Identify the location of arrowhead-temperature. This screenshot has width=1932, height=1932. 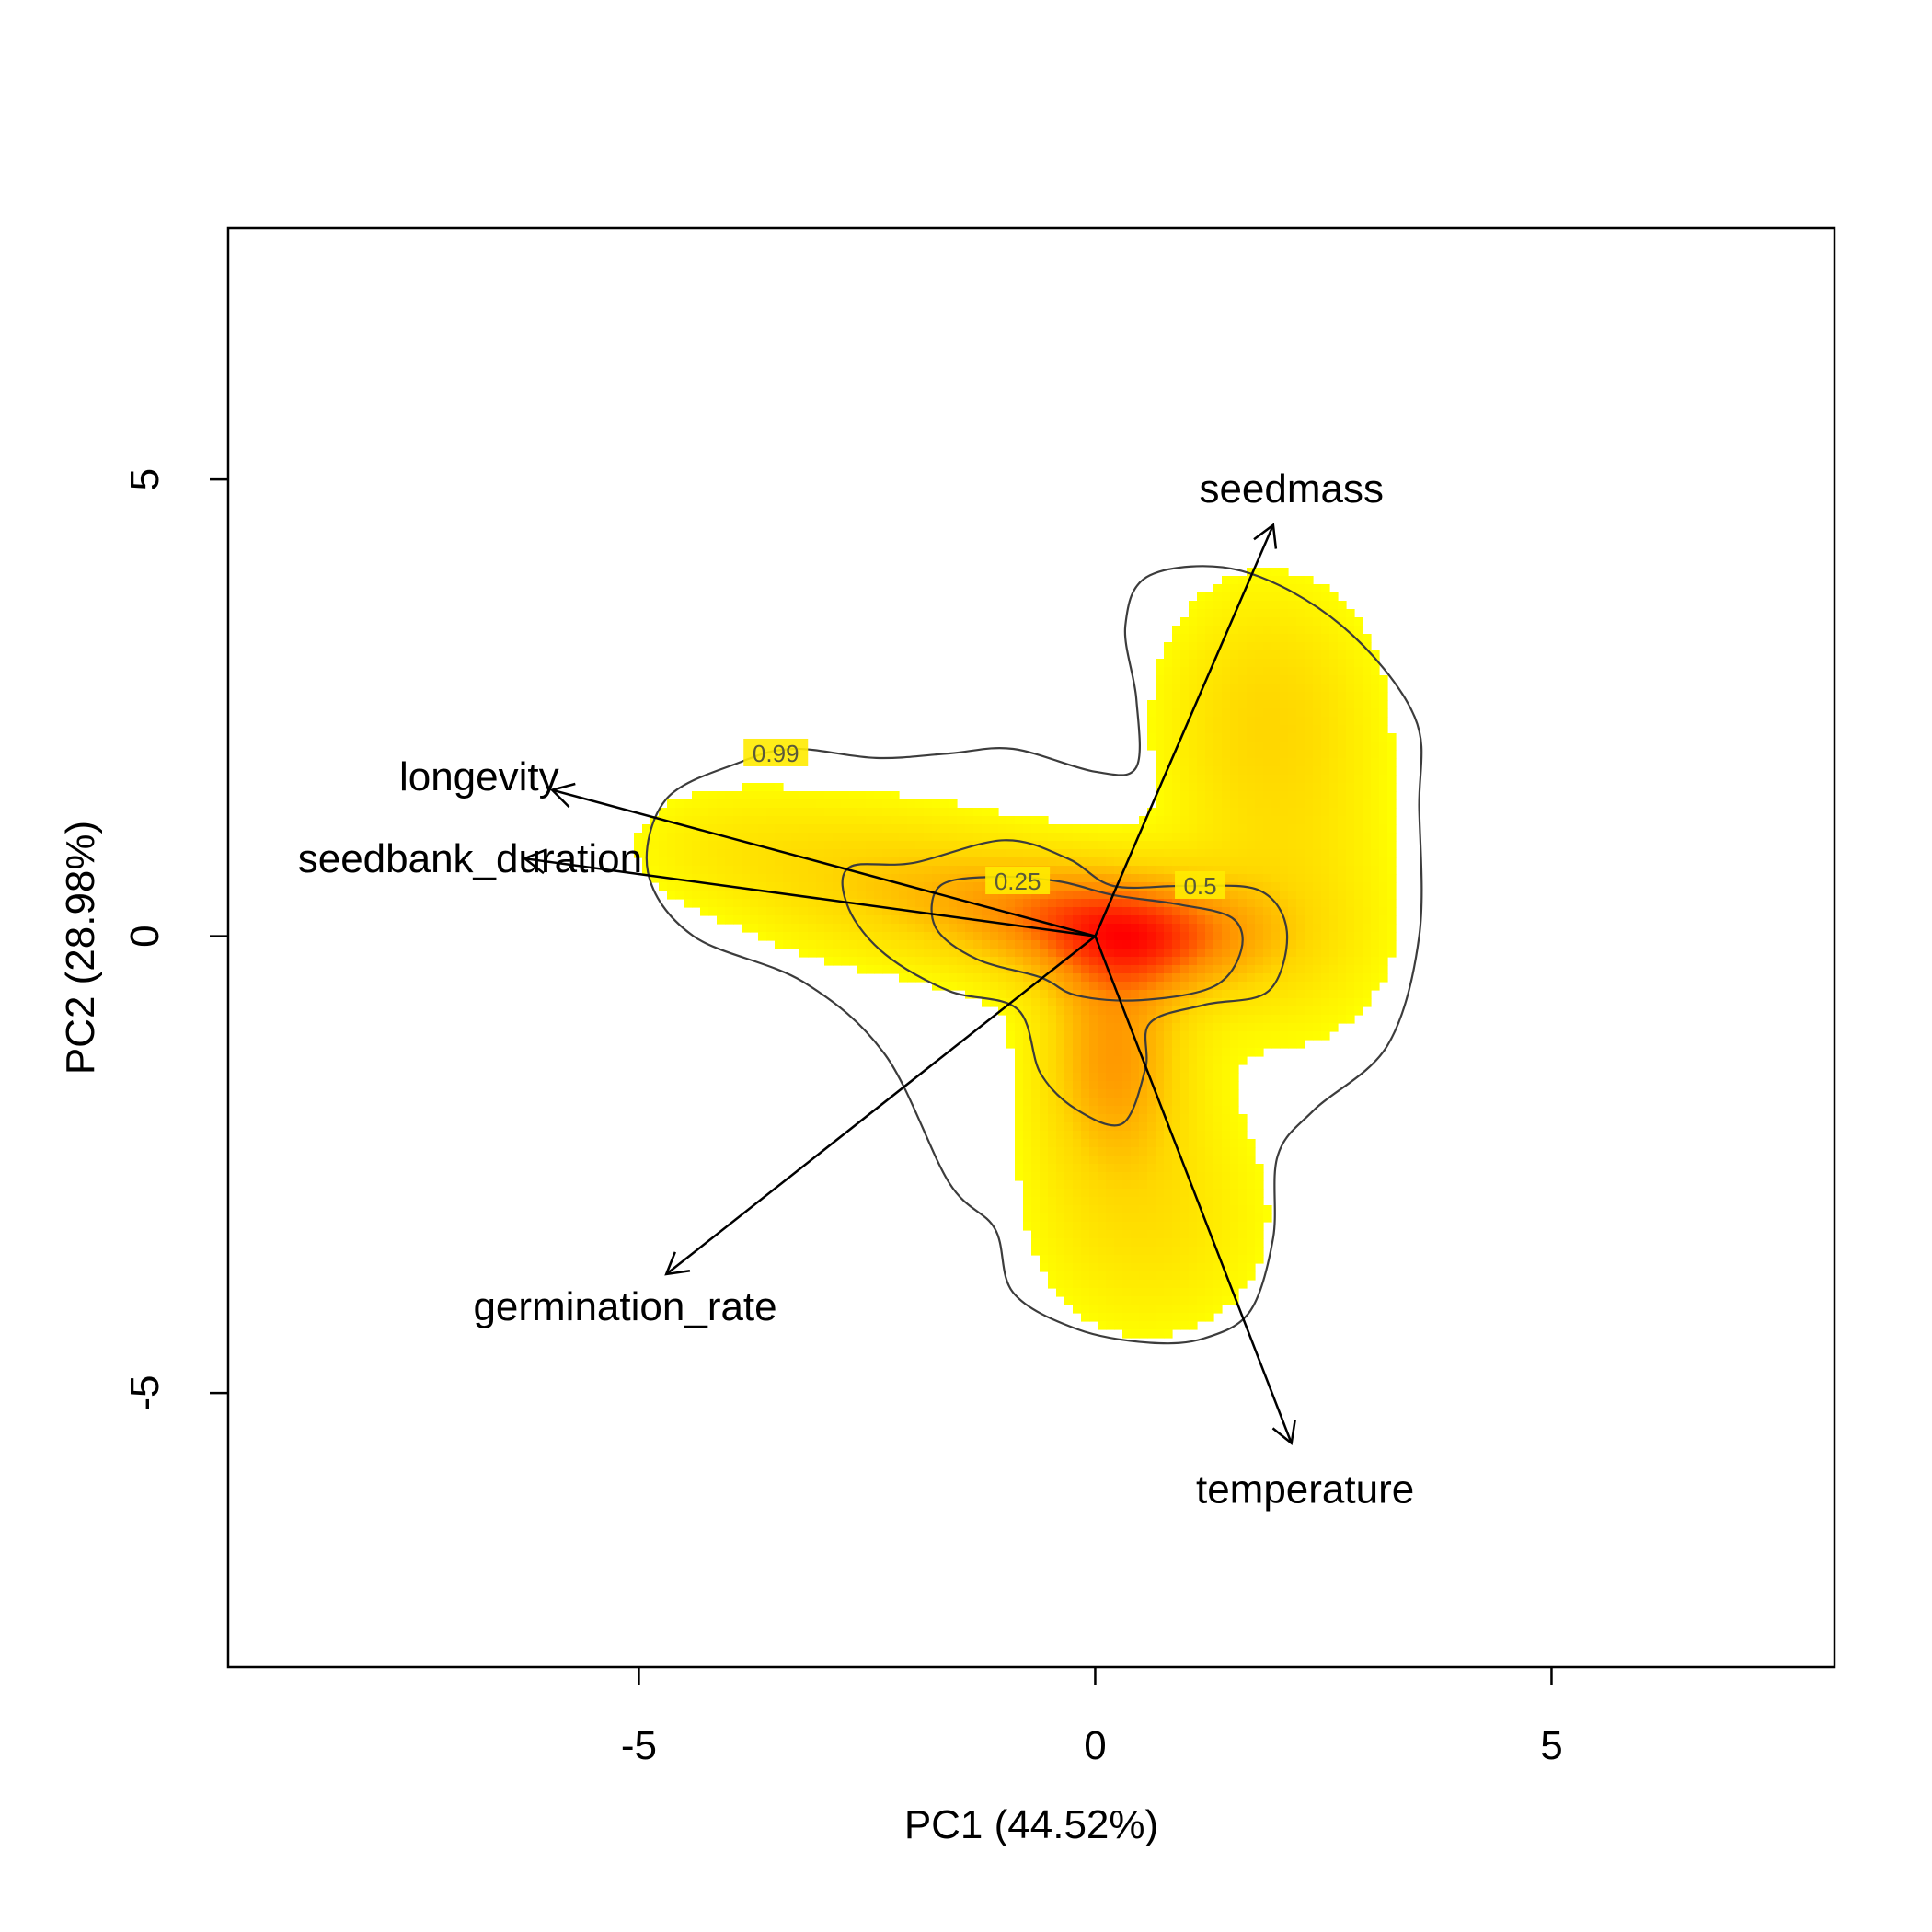
(1283, 1432).